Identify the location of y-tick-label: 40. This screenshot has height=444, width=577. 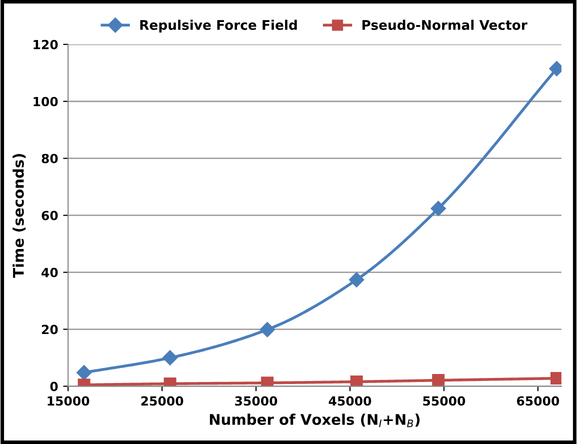
(50, 273).